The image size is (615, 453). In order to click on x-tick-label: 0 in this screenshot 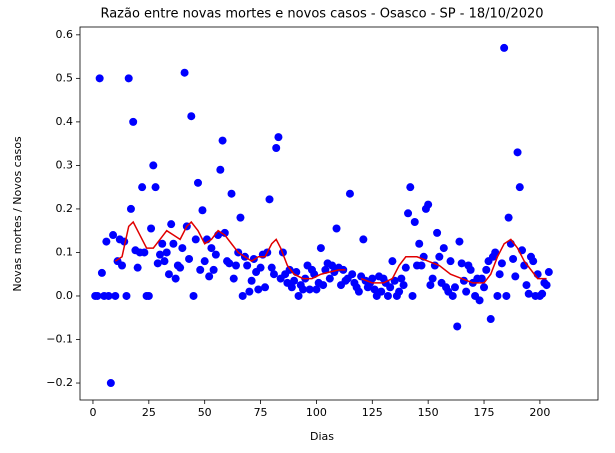, I will do `click(92, 412)`.